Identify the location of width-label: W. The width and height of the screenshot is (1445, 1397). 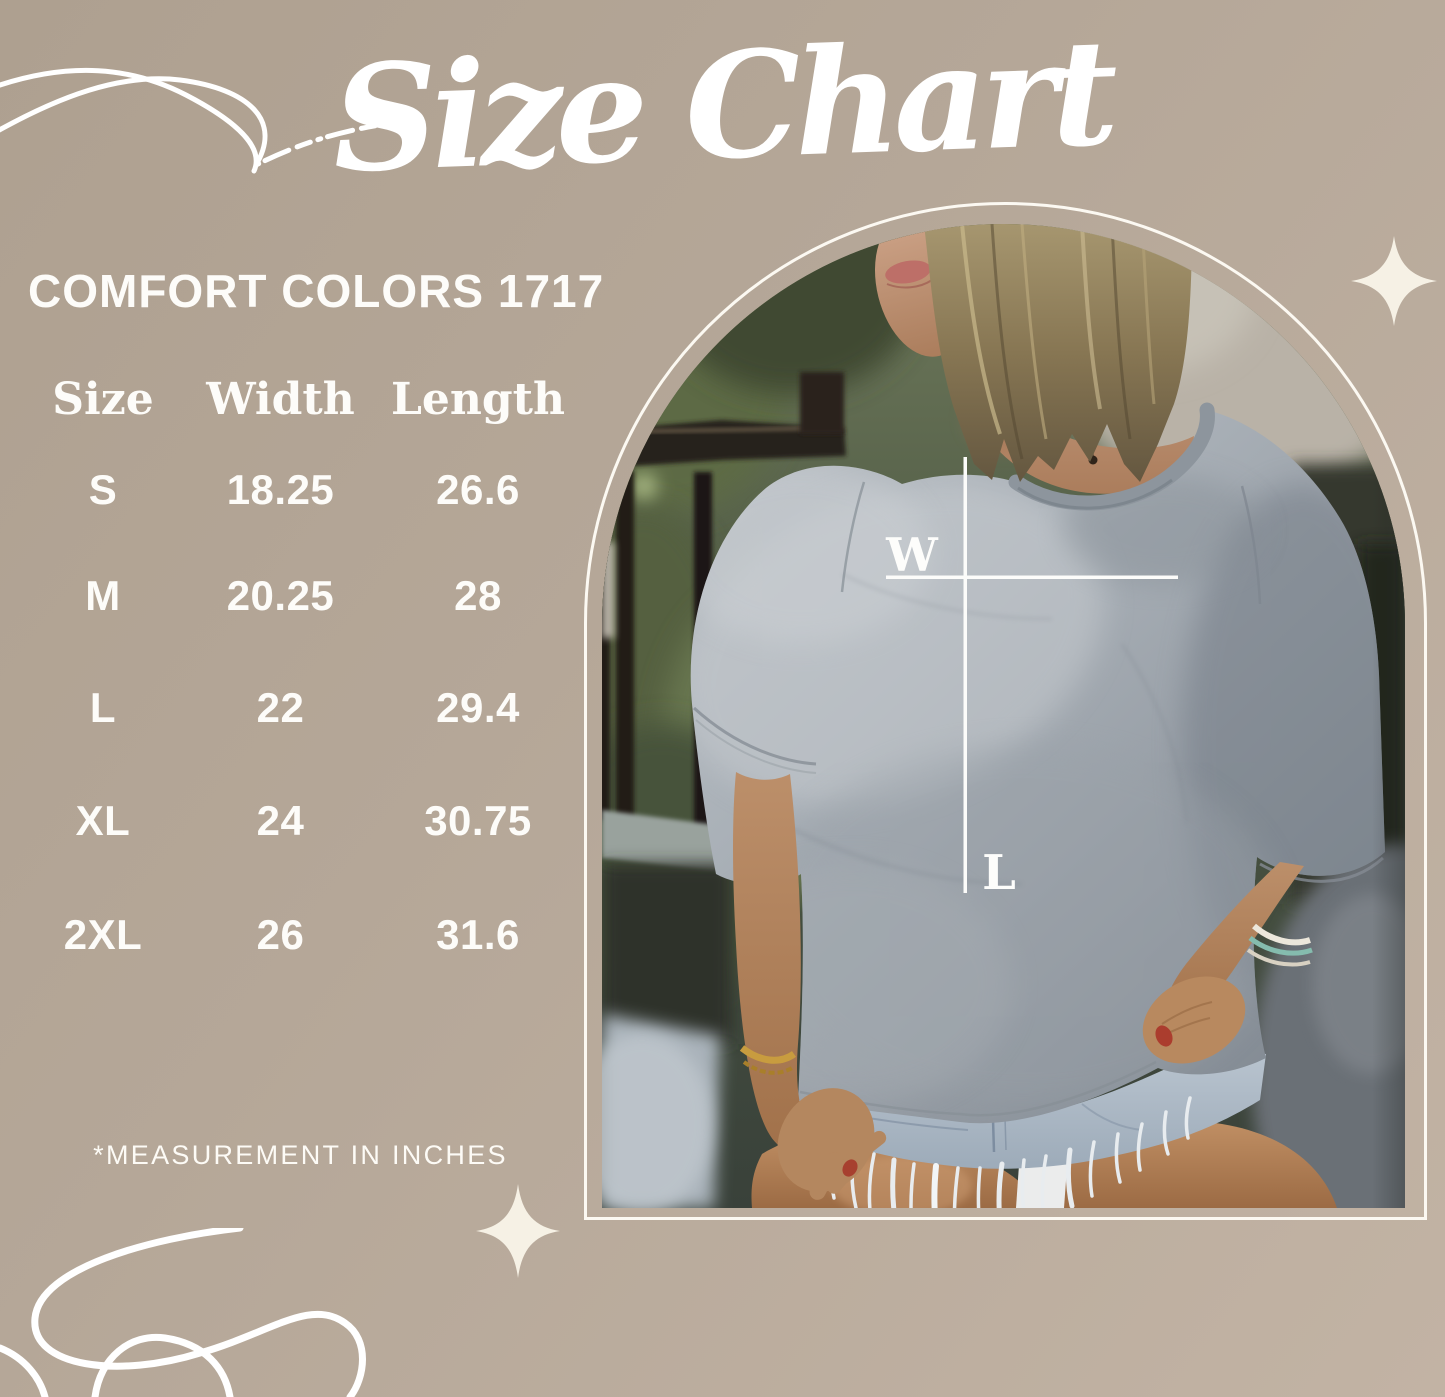
(912, 555).